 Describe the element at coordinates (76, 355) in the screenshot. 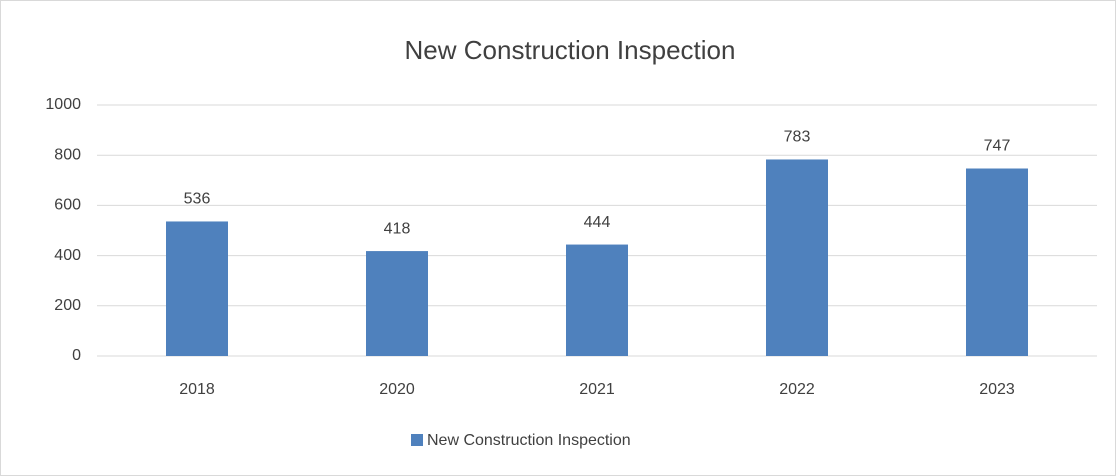

I see `y-tick-label: 0` at that location.